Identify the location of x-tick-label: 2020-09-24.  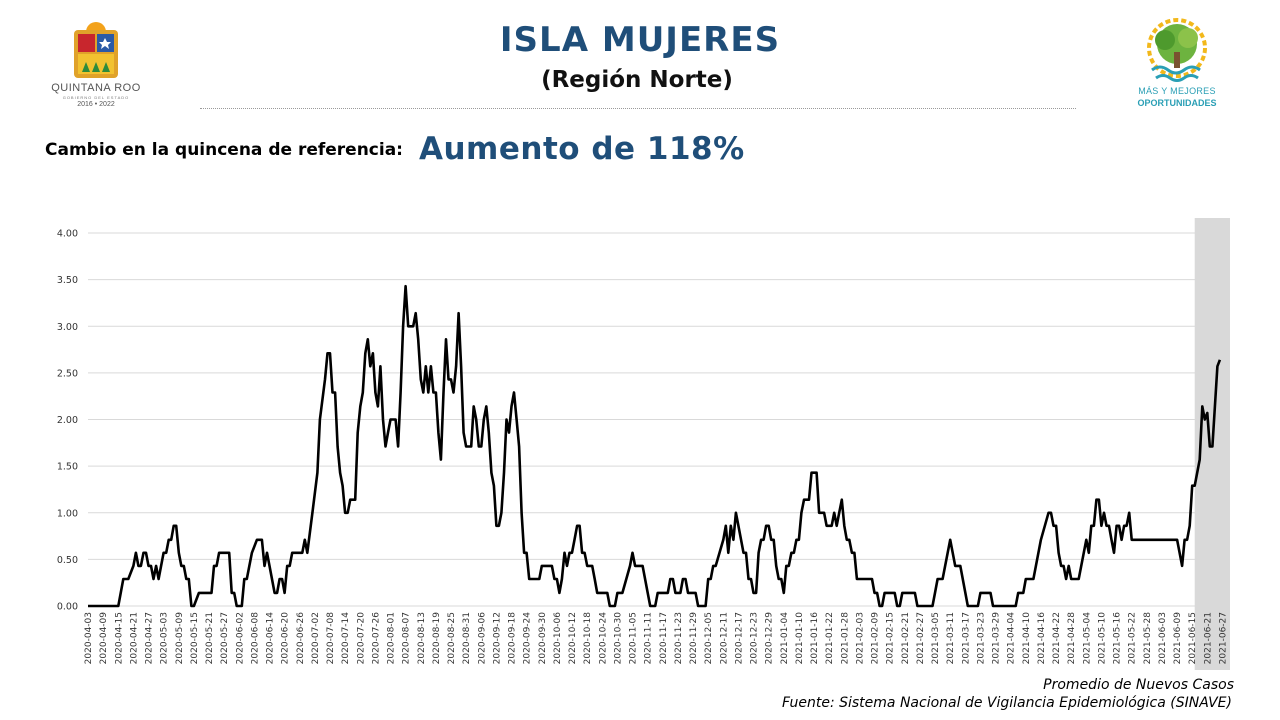
(528, 638).